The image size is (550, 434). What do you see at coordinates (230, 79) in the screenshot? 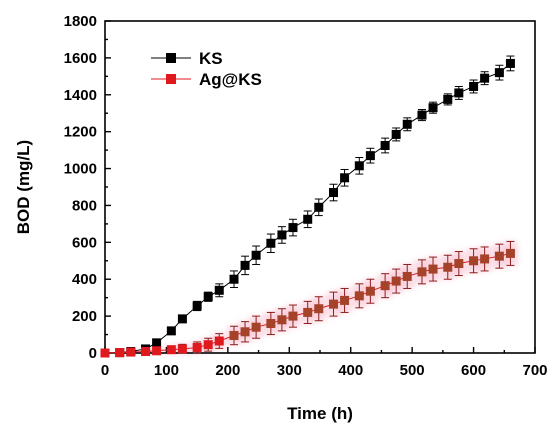
I see `legend-agks-label: Ag@KS` at bounding box center [230, 79].